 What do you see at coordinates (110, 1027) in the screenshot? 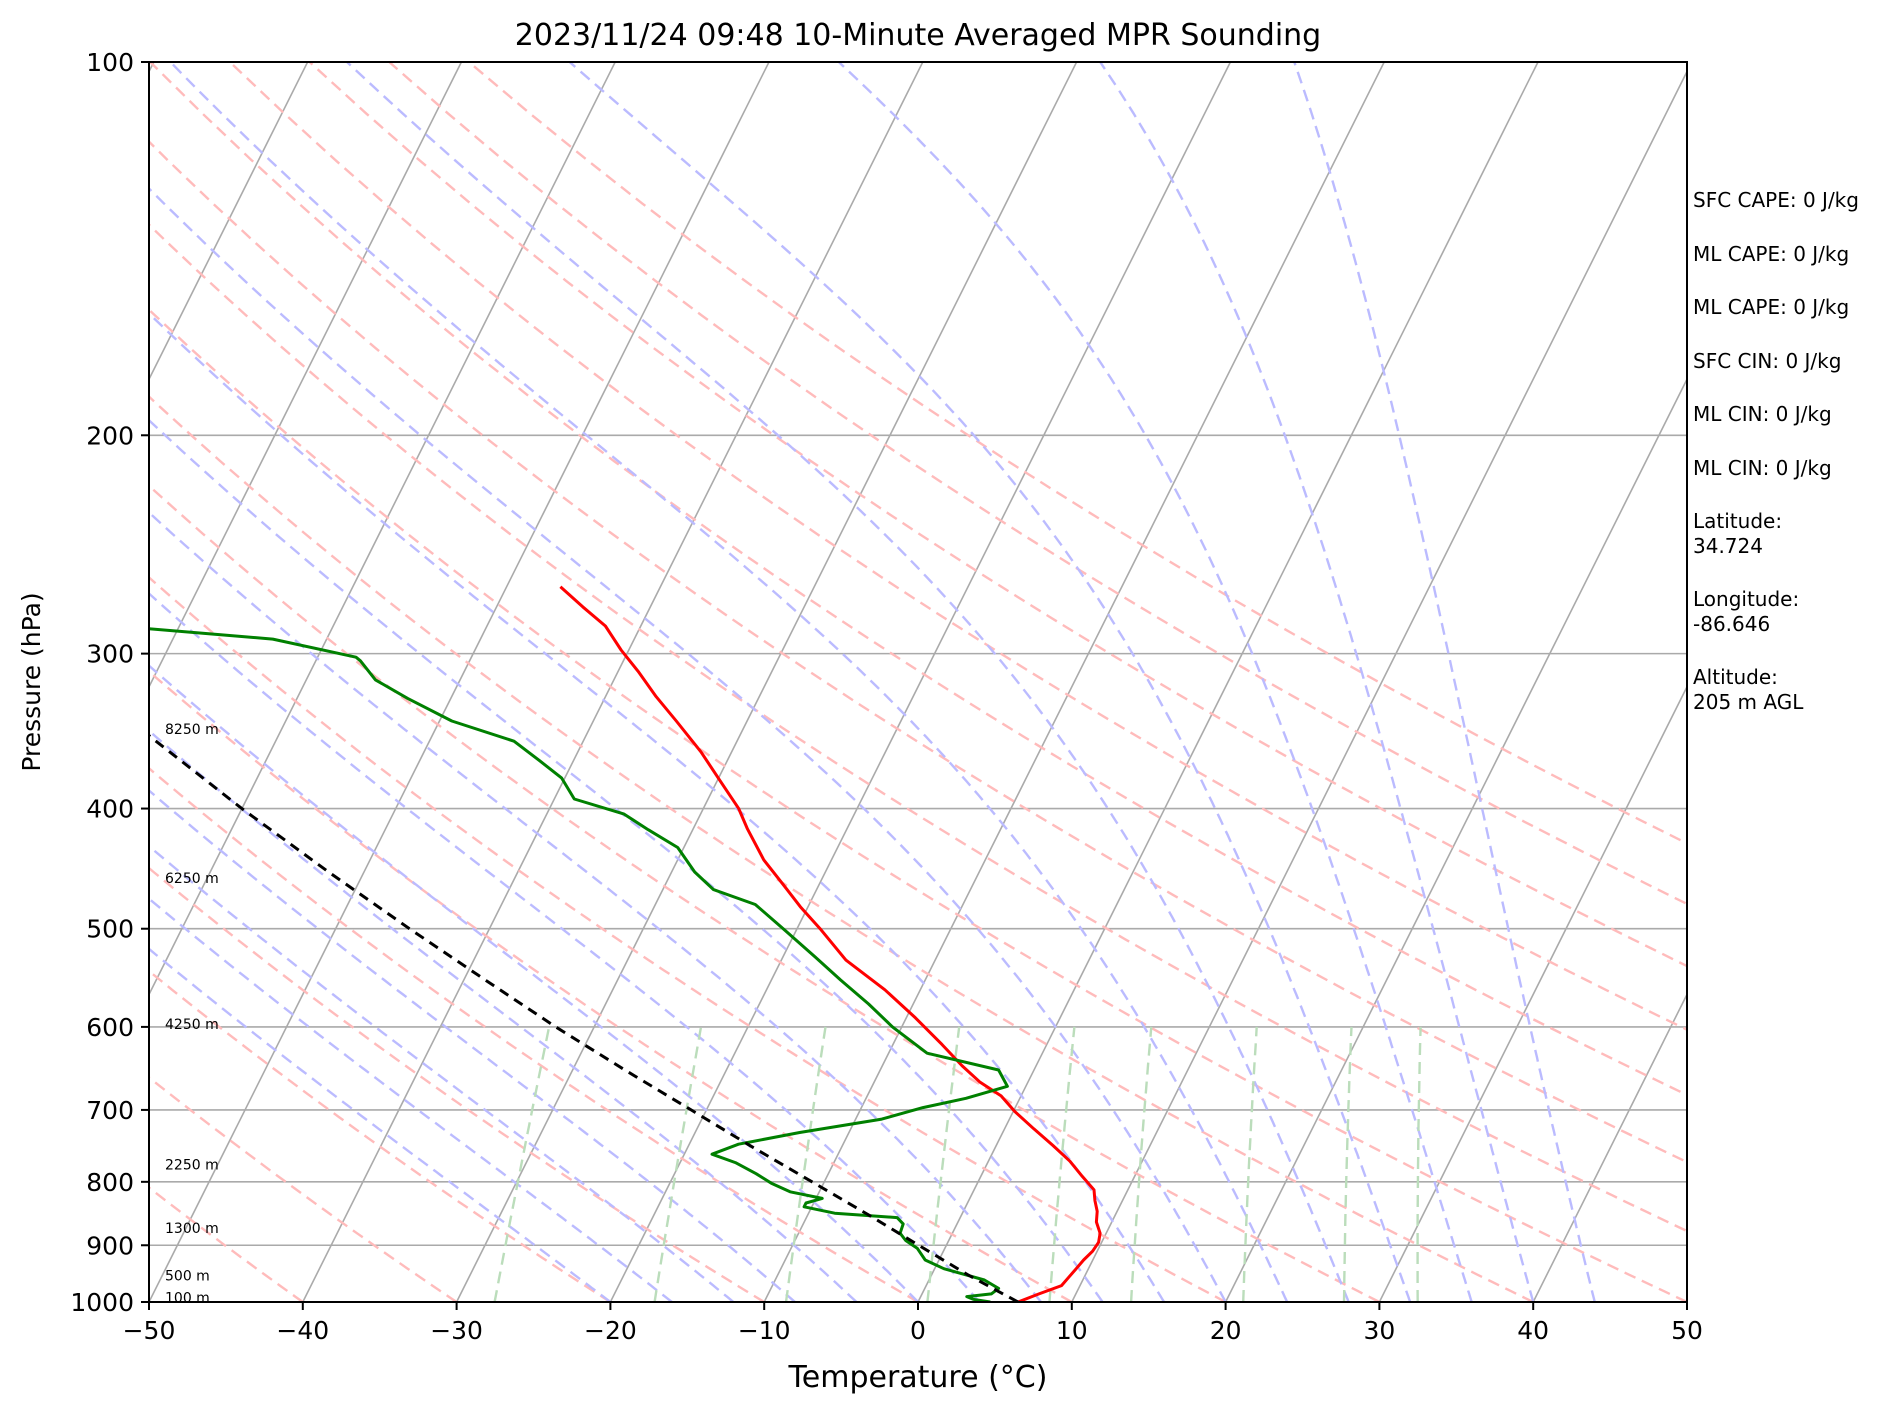
I see `y-tick-label: 600` at bounding box center [110, 1027].